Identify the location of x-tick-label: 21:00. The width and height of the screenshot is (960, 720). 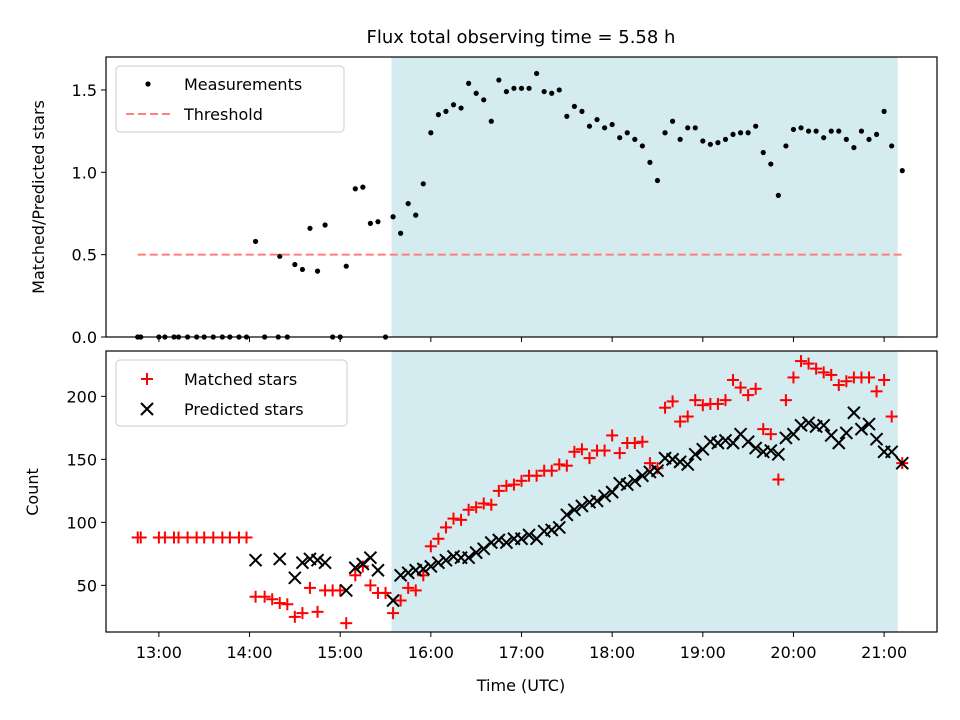
(884, 652).